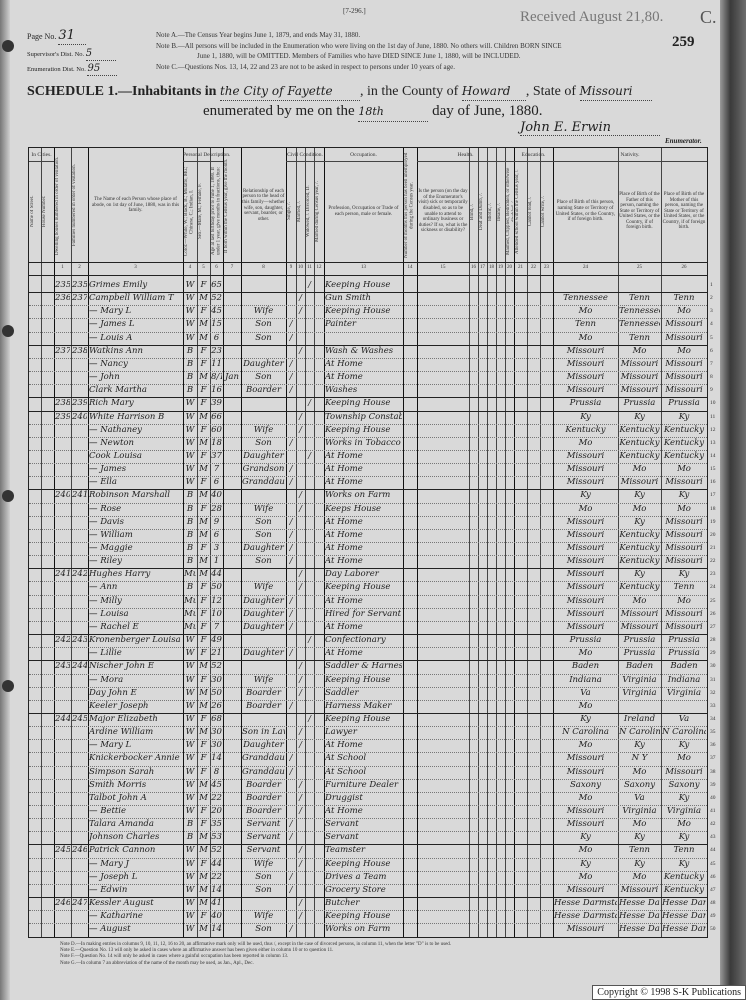  What do you see at coordinates (713, 863) in the screenshot?
I see `line-number: 45` at bounding box center [713, 863].